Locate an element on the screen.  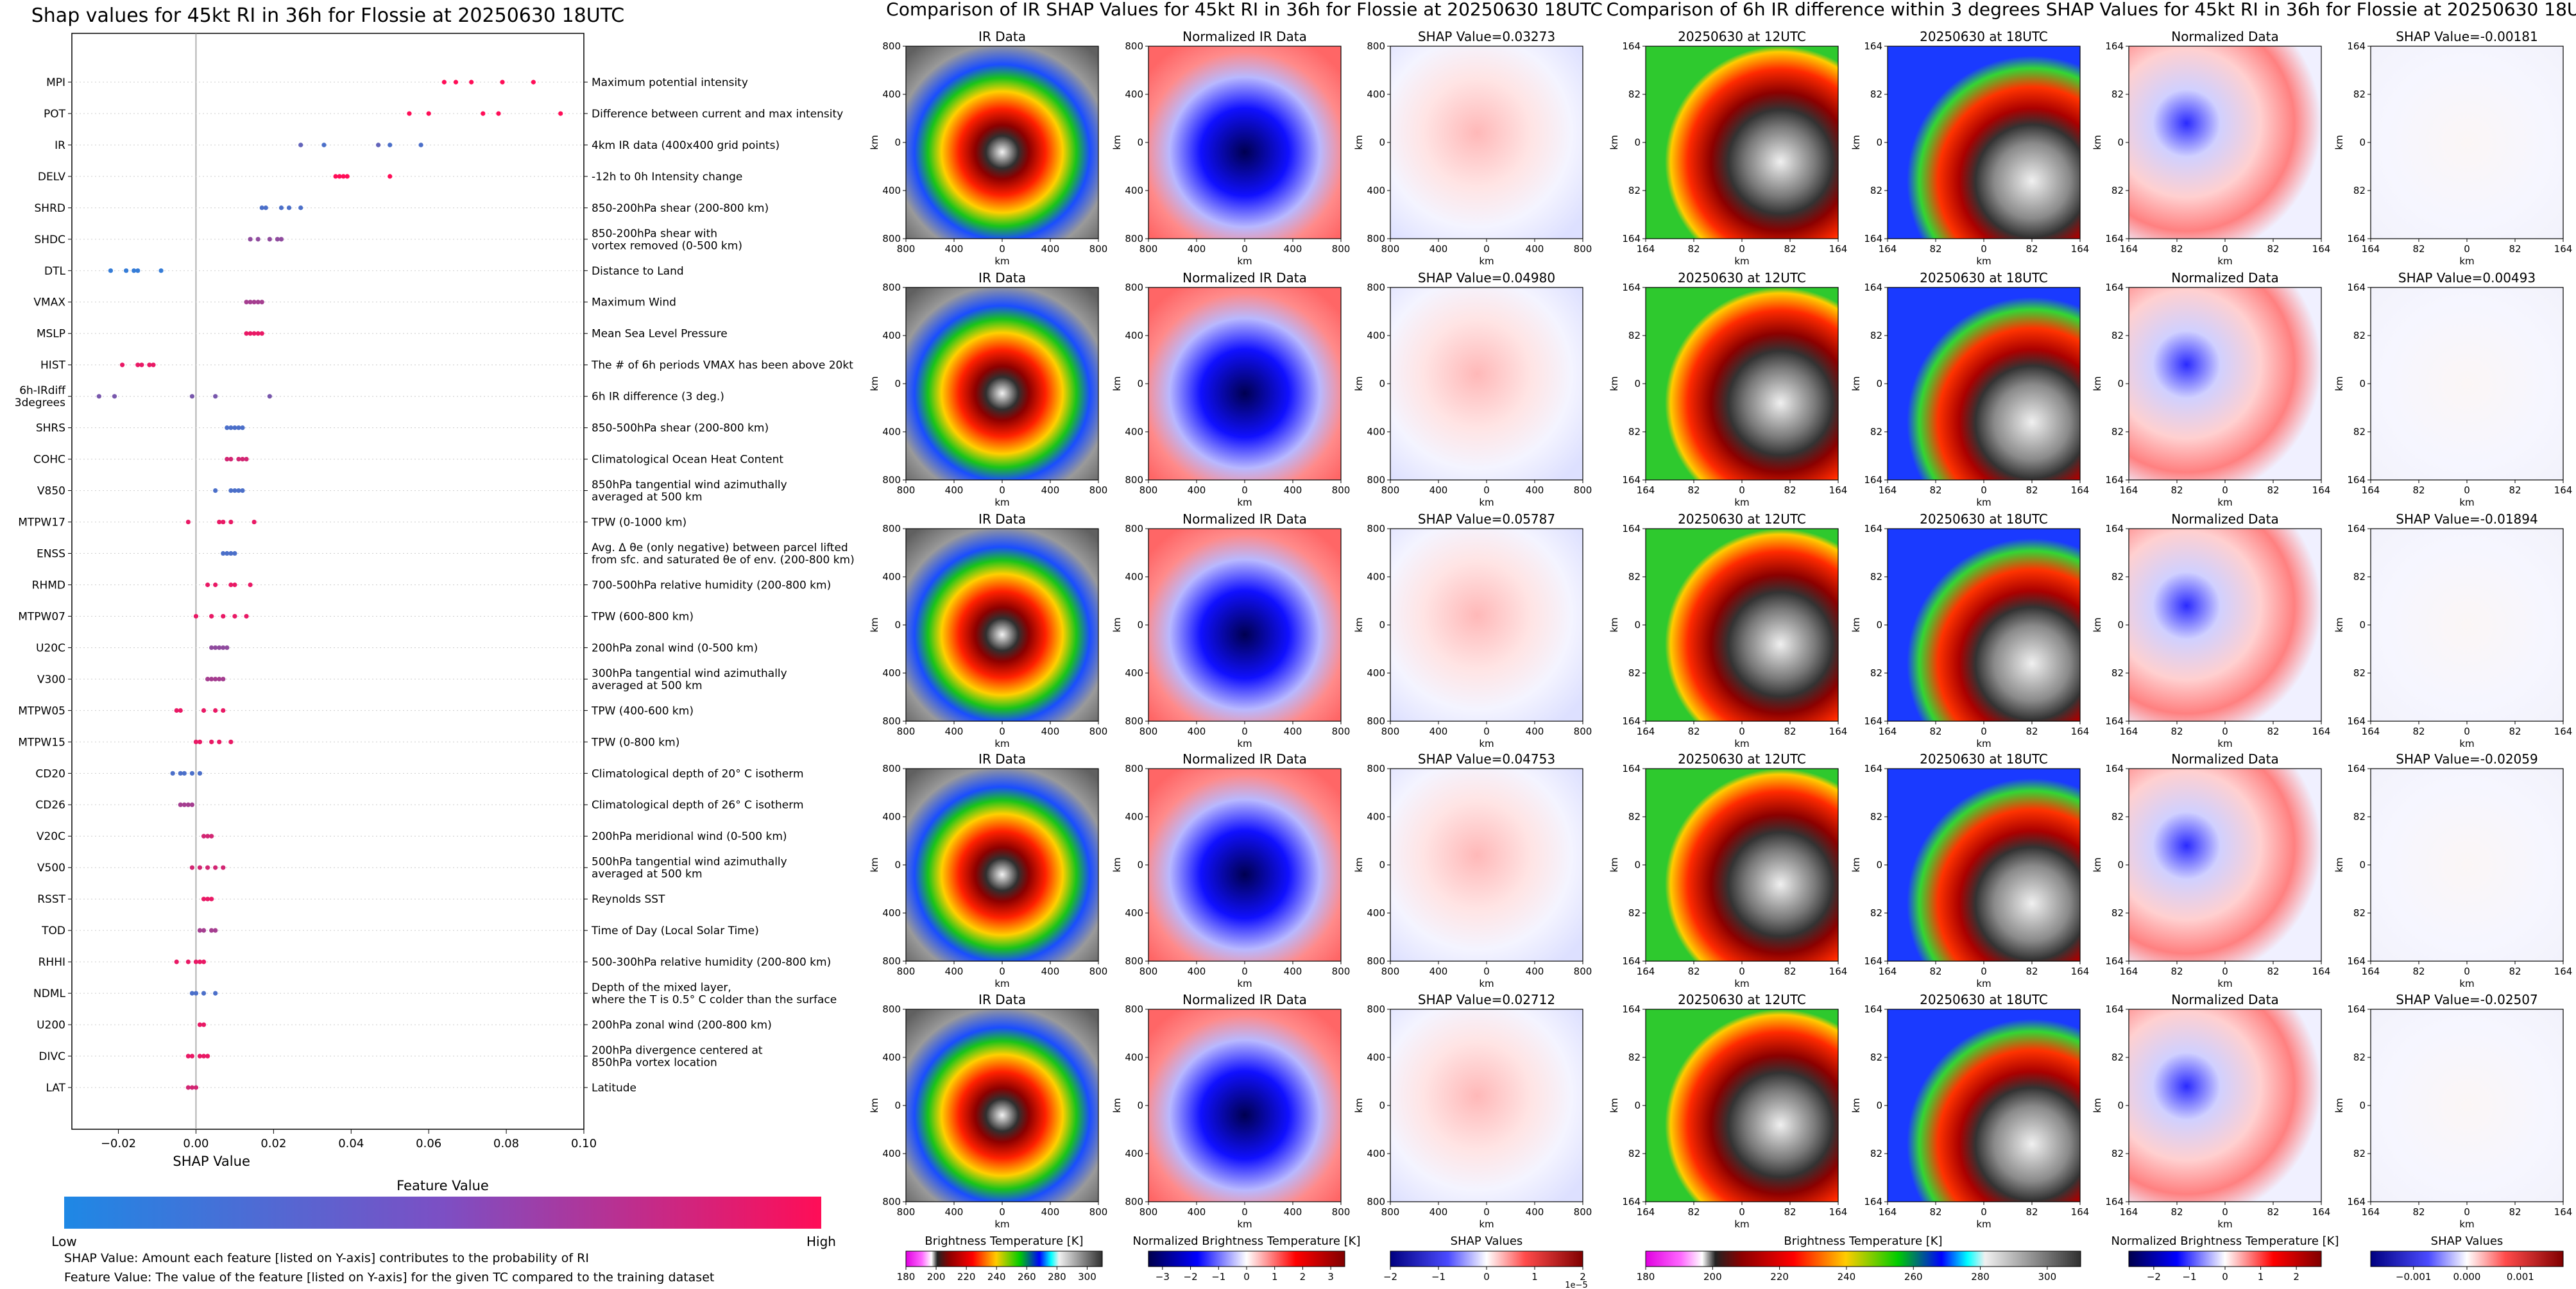
feature-description-label: TPW (0-800 km) is located at coordinates (635, 742).